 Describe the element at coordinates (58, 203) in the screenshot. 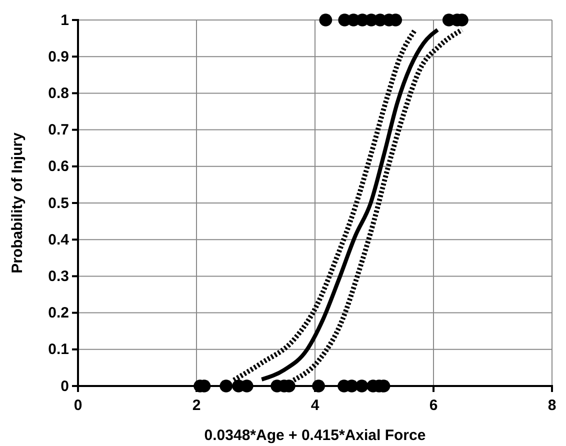

I see `y-tick-label: 0.5` at that location.